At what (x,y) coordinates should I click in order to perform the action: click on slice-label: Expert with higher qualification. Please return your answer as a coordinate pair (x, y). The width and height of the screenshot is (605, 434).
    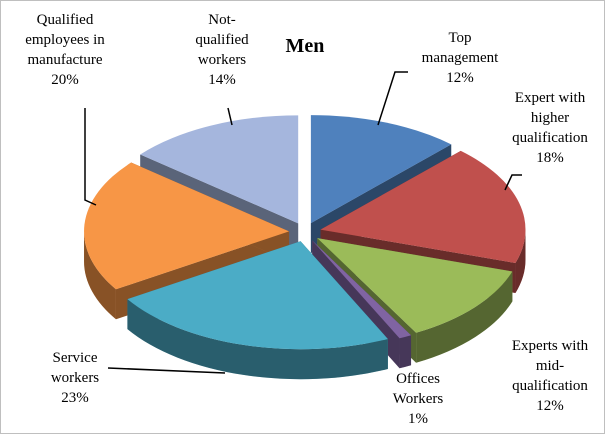
    Looking at the image, I should click on (550, 118).